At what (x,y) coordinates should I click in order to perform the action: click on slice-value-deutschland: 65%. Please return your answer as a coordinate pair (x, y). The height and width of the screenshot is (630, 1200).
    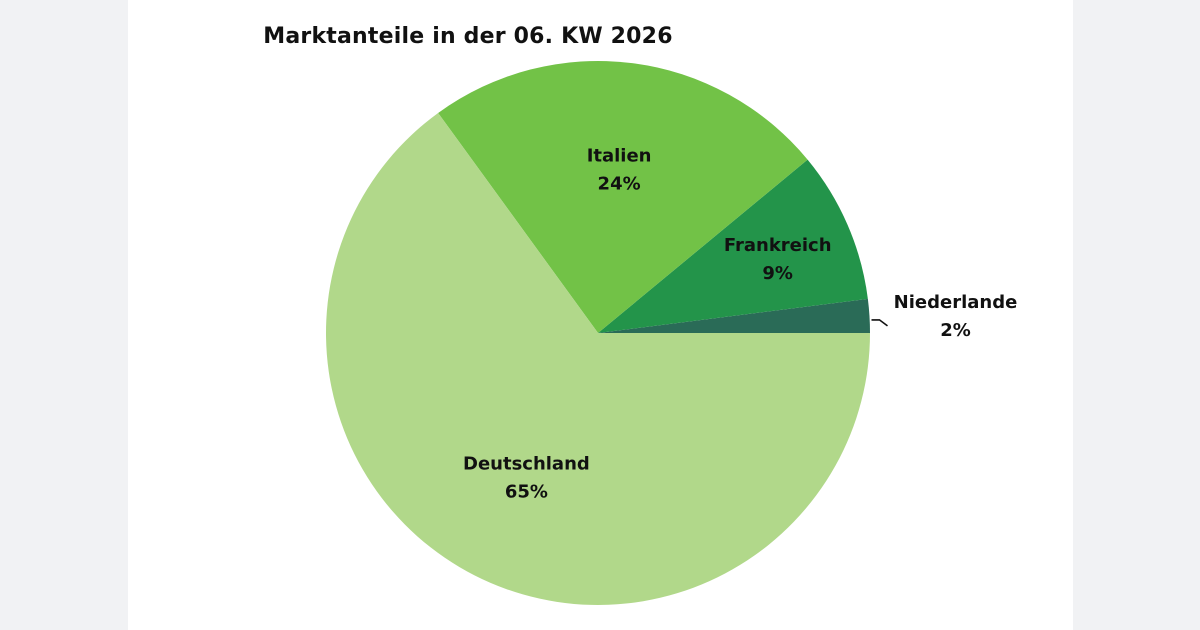
    Looking at the image, I should click on (526, 492).